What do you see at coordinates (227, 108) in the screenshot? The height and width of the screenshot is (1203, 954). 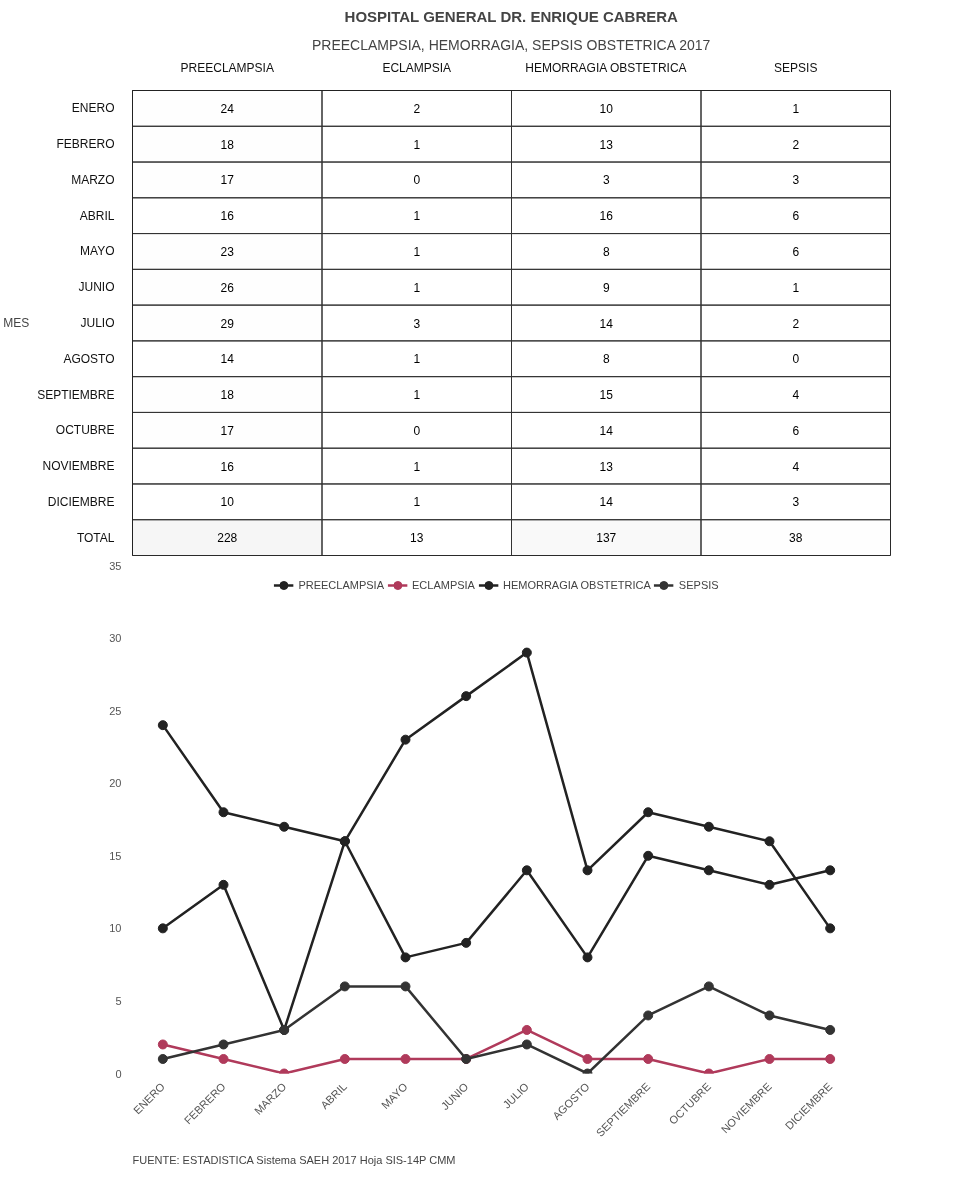 I see `data-label: 24` at bounding box center [227, 108].